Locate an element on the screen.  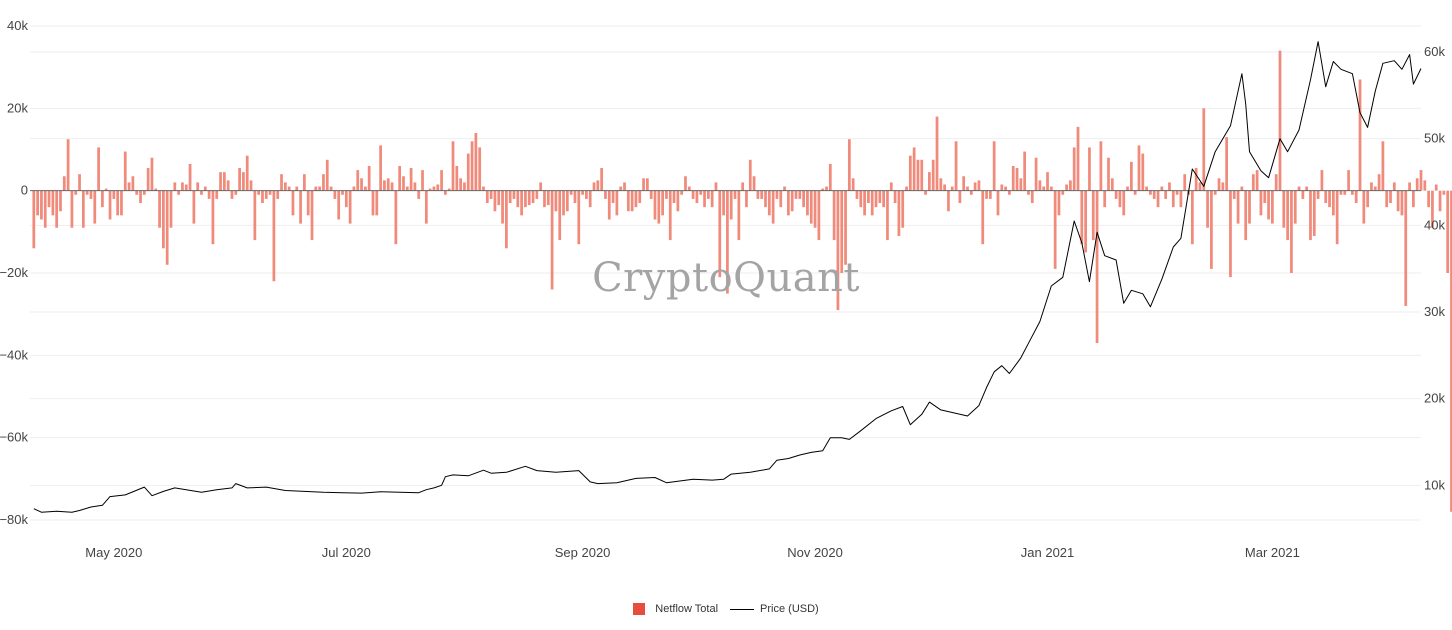
netflow-swatch-icon is located at coordinates (639, 609).